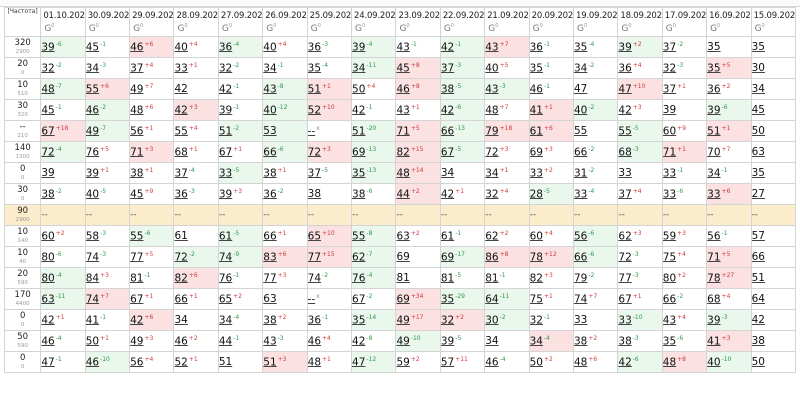  I want to click on date-column-header: 24.09.2022 G0, so click(374, 22).